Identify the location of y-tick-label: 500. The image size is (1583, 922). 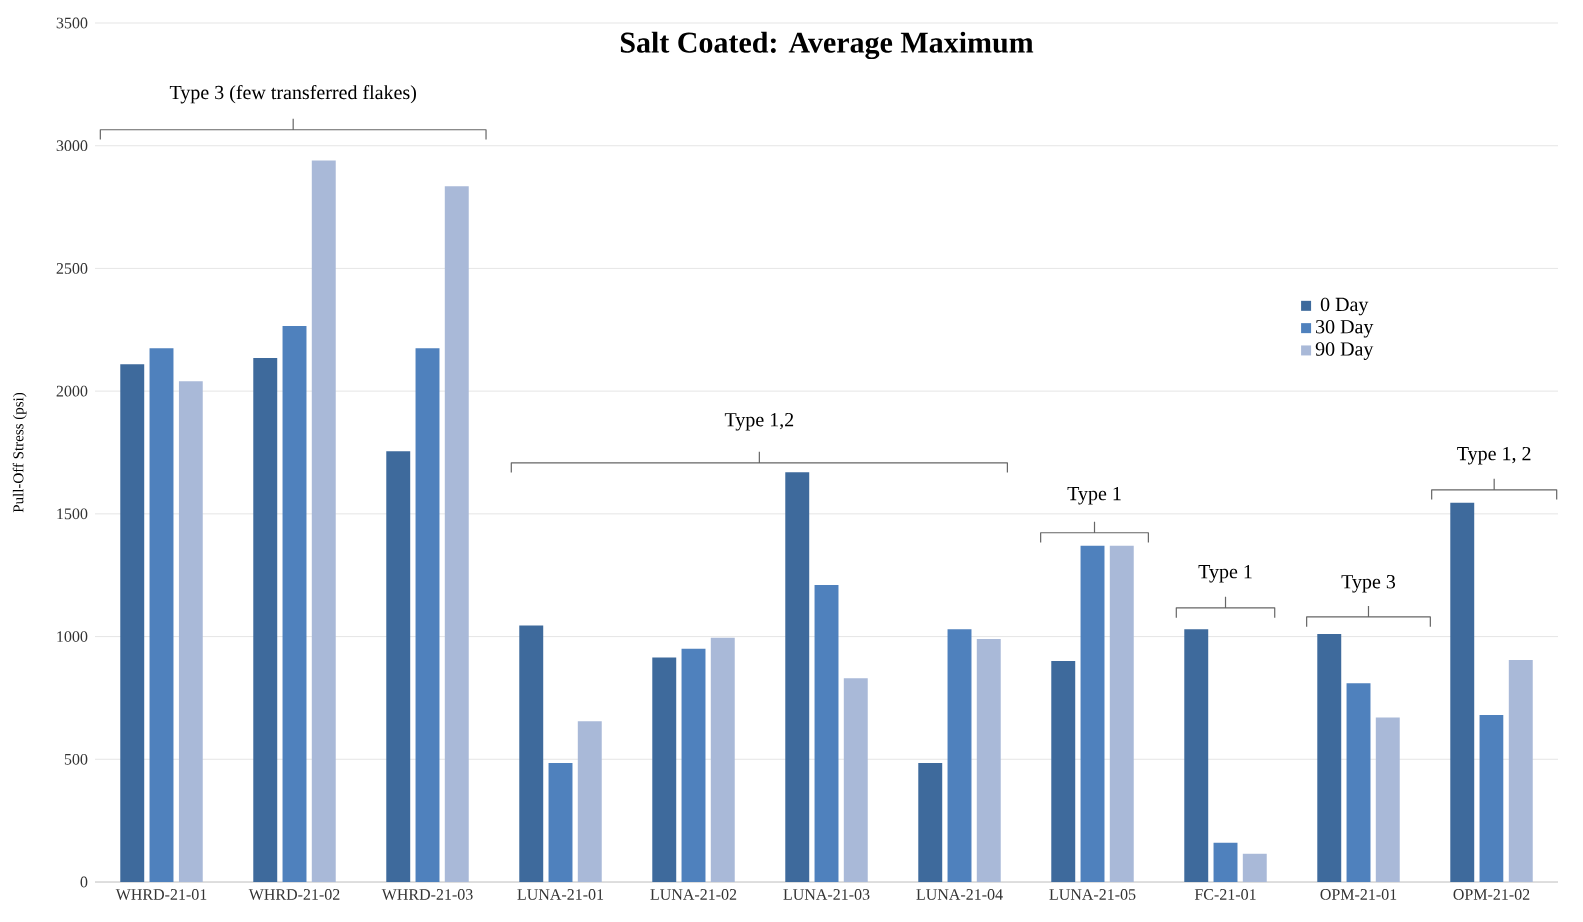
(76, 759).